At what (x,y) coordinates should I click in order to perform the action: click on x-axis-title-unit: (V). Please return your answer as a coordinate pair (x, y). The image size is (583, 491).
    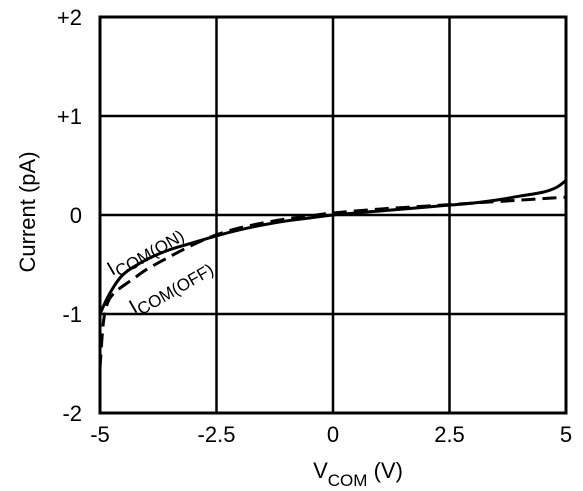
    Looking at the image, I should click on (384, 470).